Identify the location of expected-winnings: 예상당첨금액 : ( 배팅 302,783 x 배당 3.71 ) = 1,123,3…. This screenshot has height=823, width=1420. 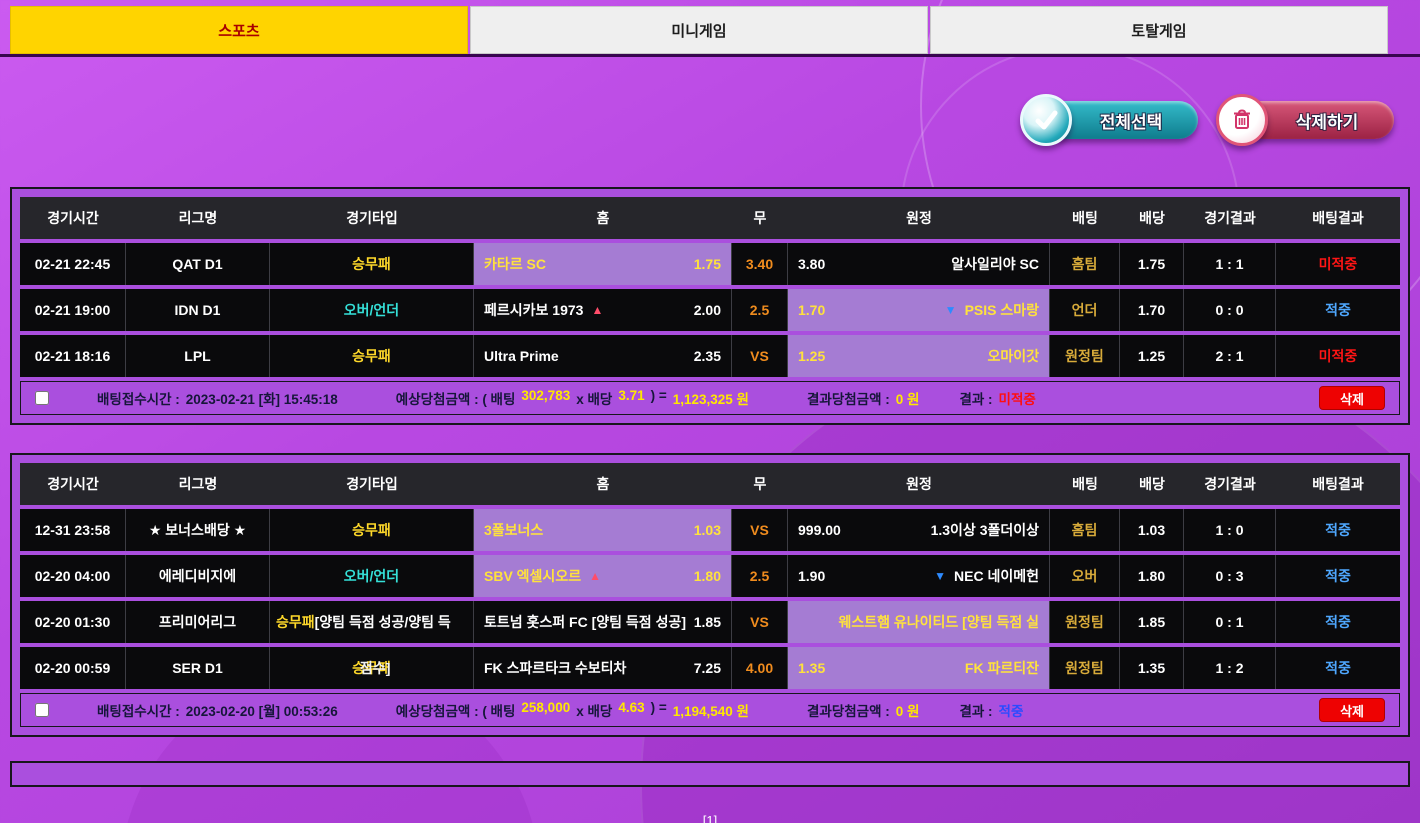
(572, 397).